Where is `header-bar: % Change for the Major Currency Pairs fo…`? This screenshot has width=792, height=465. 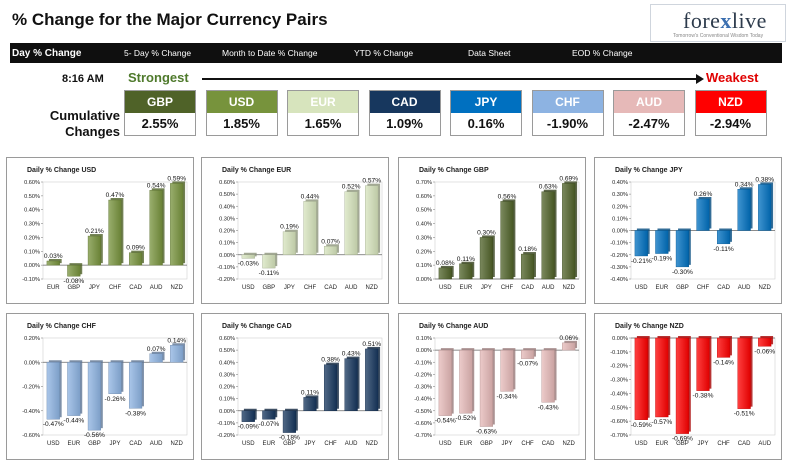 header-bar: % Change for the Major Currency Pairs fo… is located at coordinates (396, 22).